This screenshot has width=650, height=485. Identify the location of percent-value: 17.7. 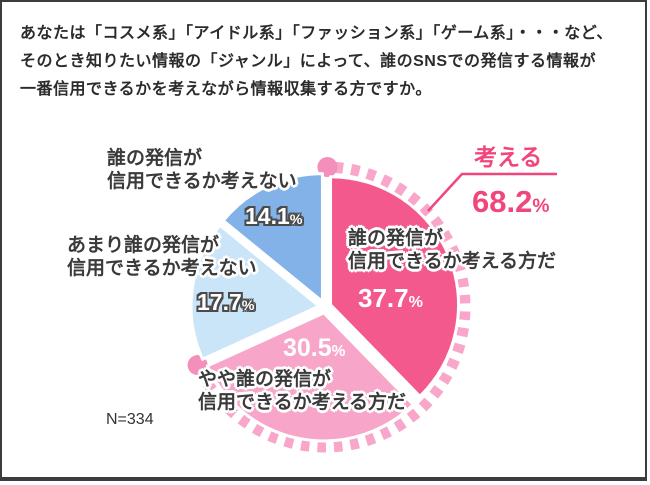
(219, 302).